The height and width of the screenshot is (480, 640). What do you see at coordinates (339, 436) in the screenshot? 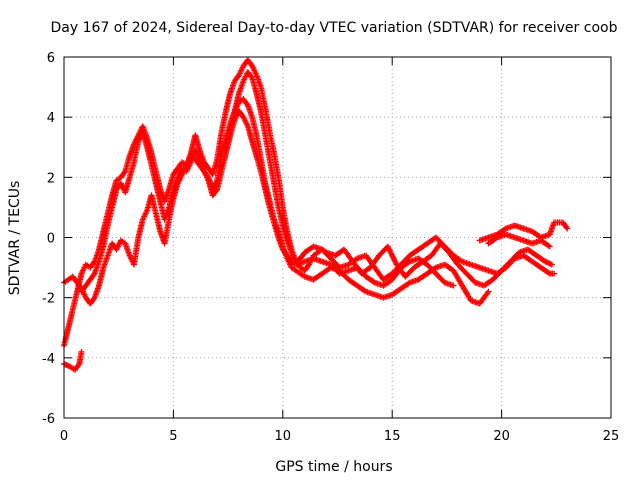
I see `x-tick-labels: 0 5 10 15 20 25` at bounding box center [339, 436].